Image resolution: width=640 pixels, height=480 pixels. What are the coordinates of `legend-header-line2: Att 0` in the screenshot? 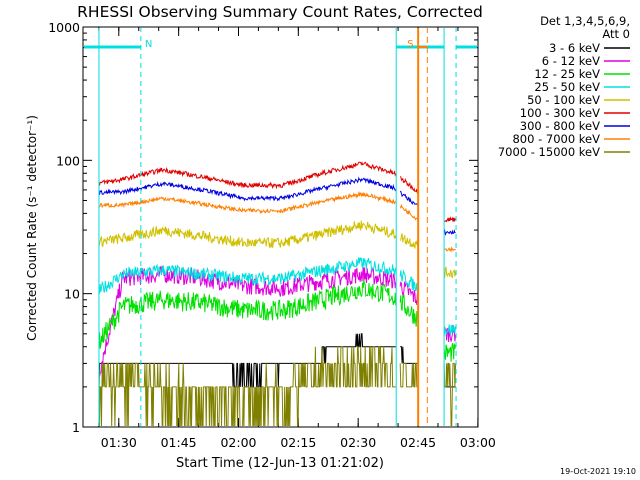 It's located at (616, 34).